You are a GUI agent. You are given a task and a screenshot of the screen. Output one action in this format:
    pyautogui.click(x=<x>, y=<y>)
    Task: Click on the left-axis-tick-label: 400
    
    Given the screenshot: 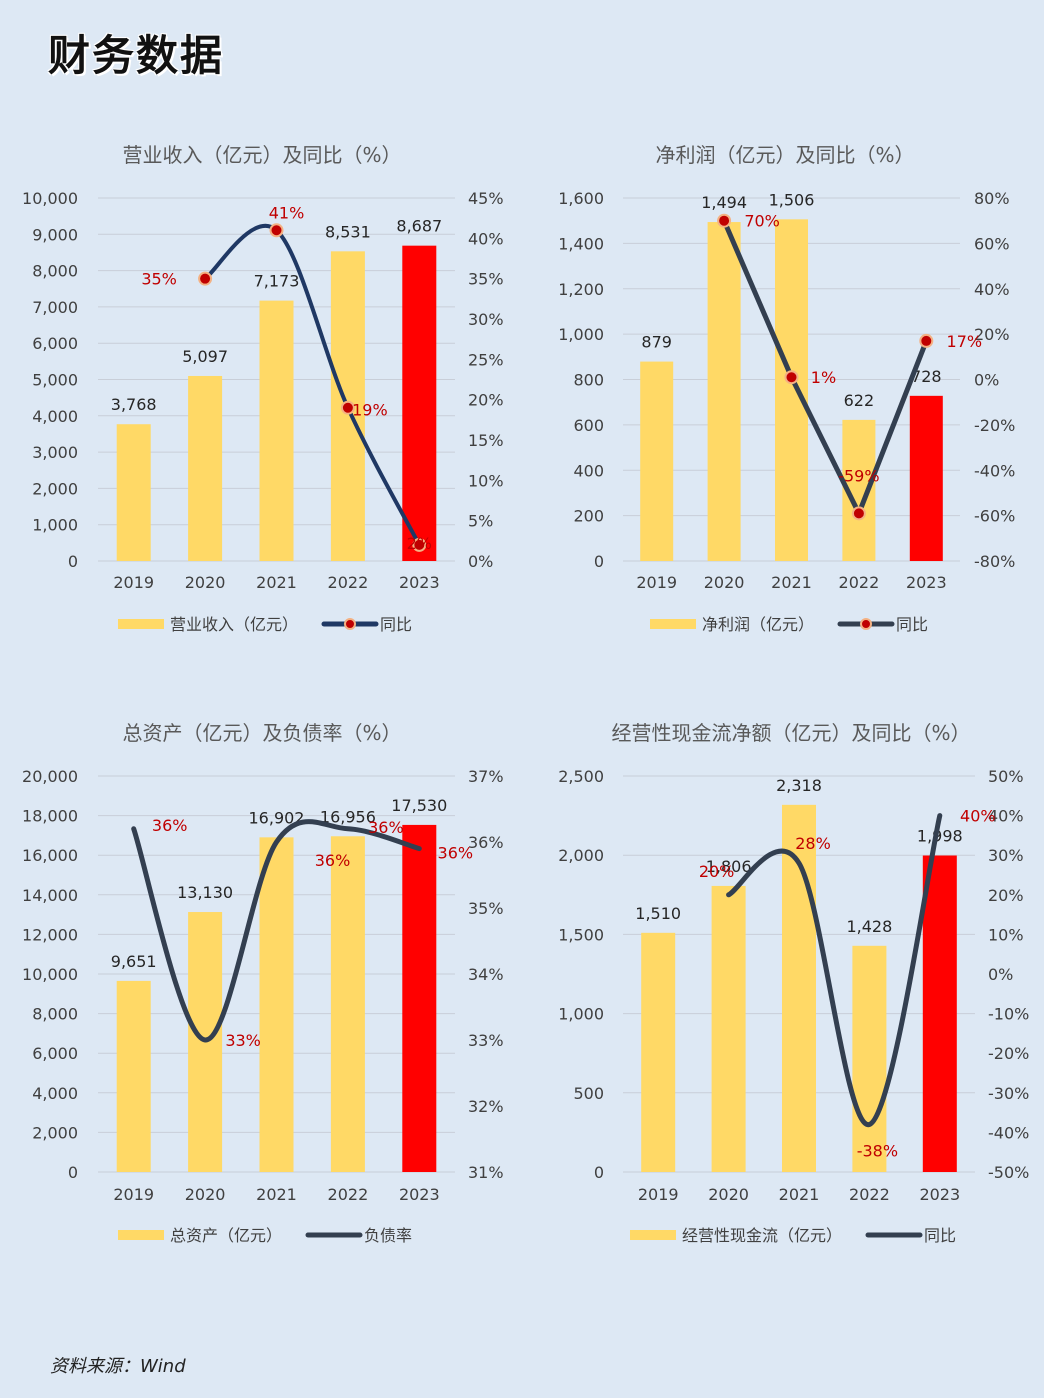 What is the action you would take?
    pyautogui.click(x=588, y=470)
    